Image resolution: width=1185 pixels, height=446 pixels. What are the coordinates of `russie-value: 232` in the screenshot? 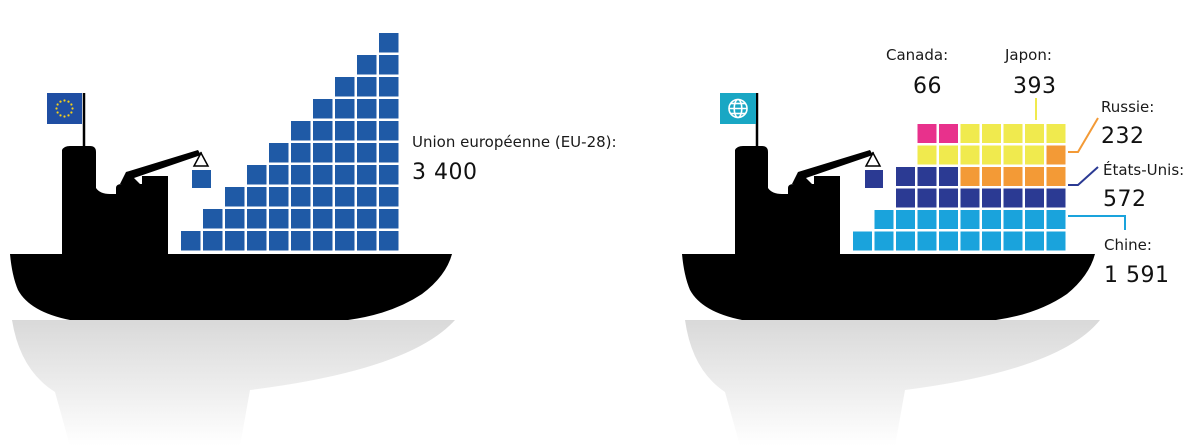 It's located at (1123, 136).